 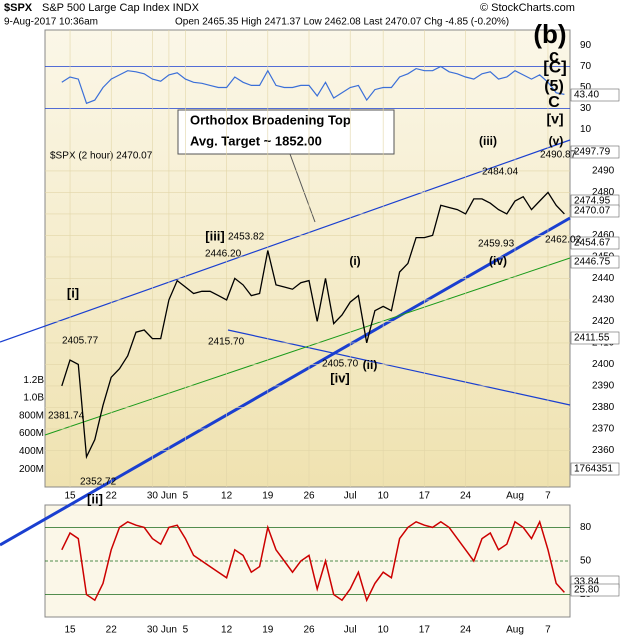 I want to click on wave-label: (v), so click(x=556, y=141).